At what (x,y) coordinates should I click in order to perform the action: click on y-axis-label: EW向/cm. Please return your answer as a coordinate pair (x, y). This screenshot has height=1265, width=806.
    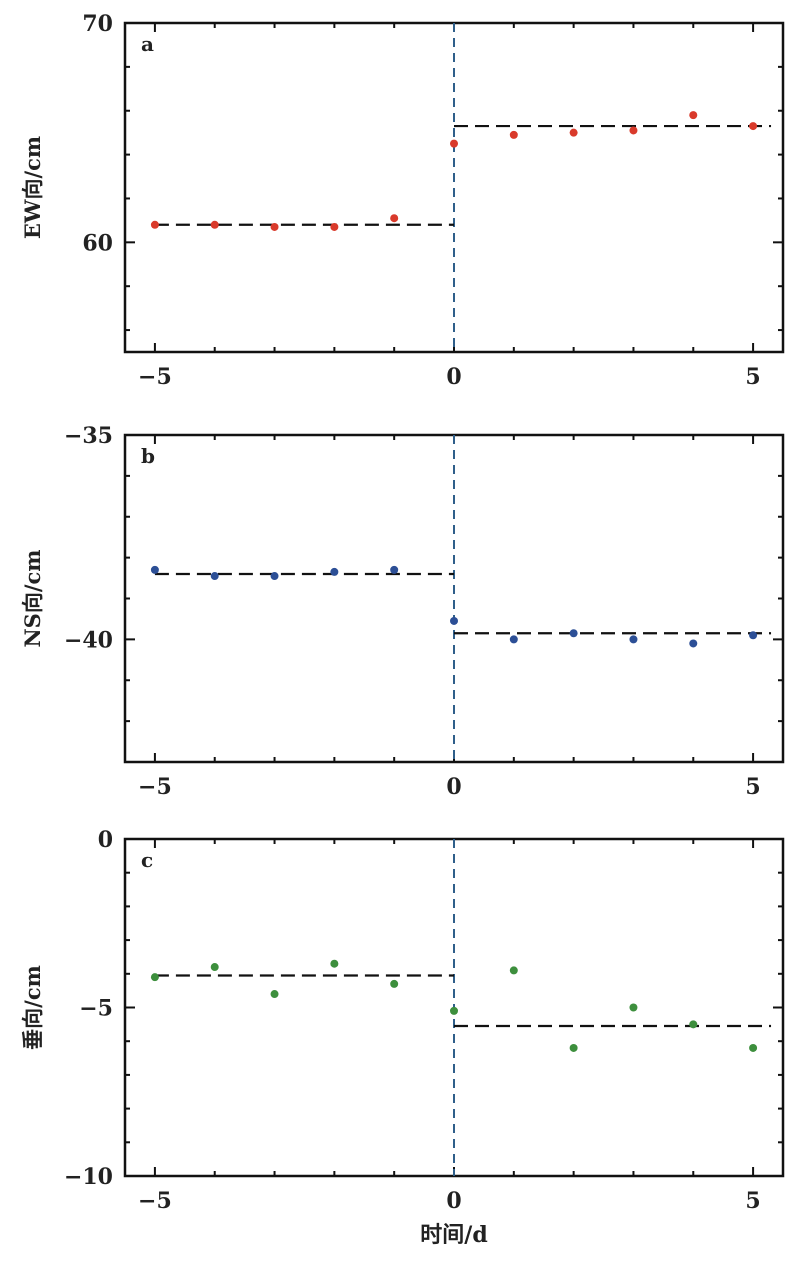
    Looking at the image, I should click on (32, 187).